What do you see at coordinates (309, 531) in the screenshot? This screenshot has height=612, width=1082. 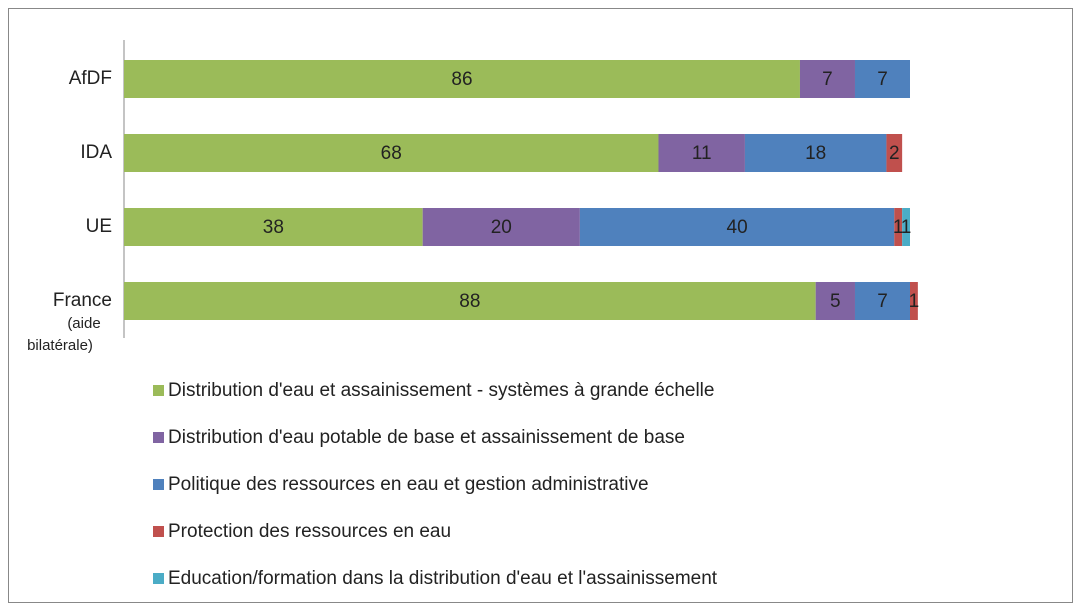 I see `legend-label: Protection des ressources en eau` at bounding box center [309, 531].